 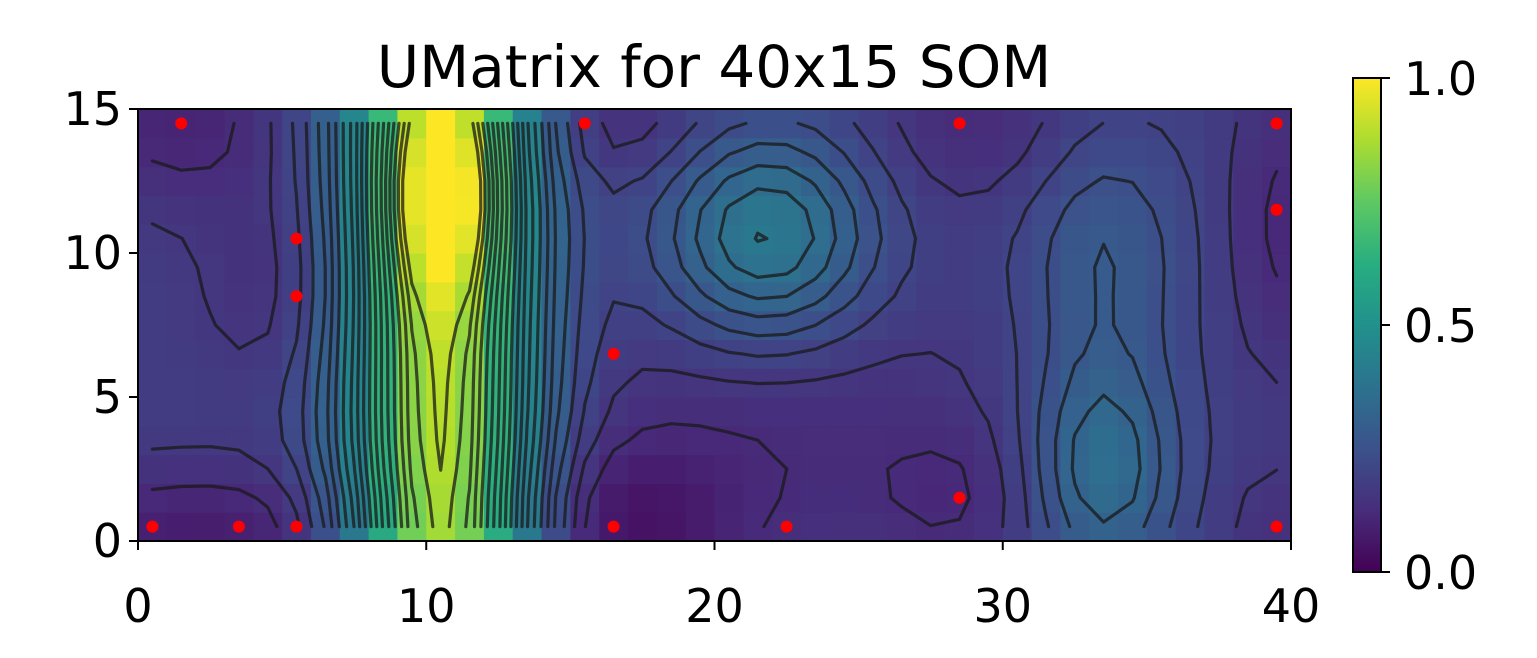 What do you see at coordinates (1367, 325) in the screenshot?
I see `colorbar-gradient` at bounding box center [1367, 325].